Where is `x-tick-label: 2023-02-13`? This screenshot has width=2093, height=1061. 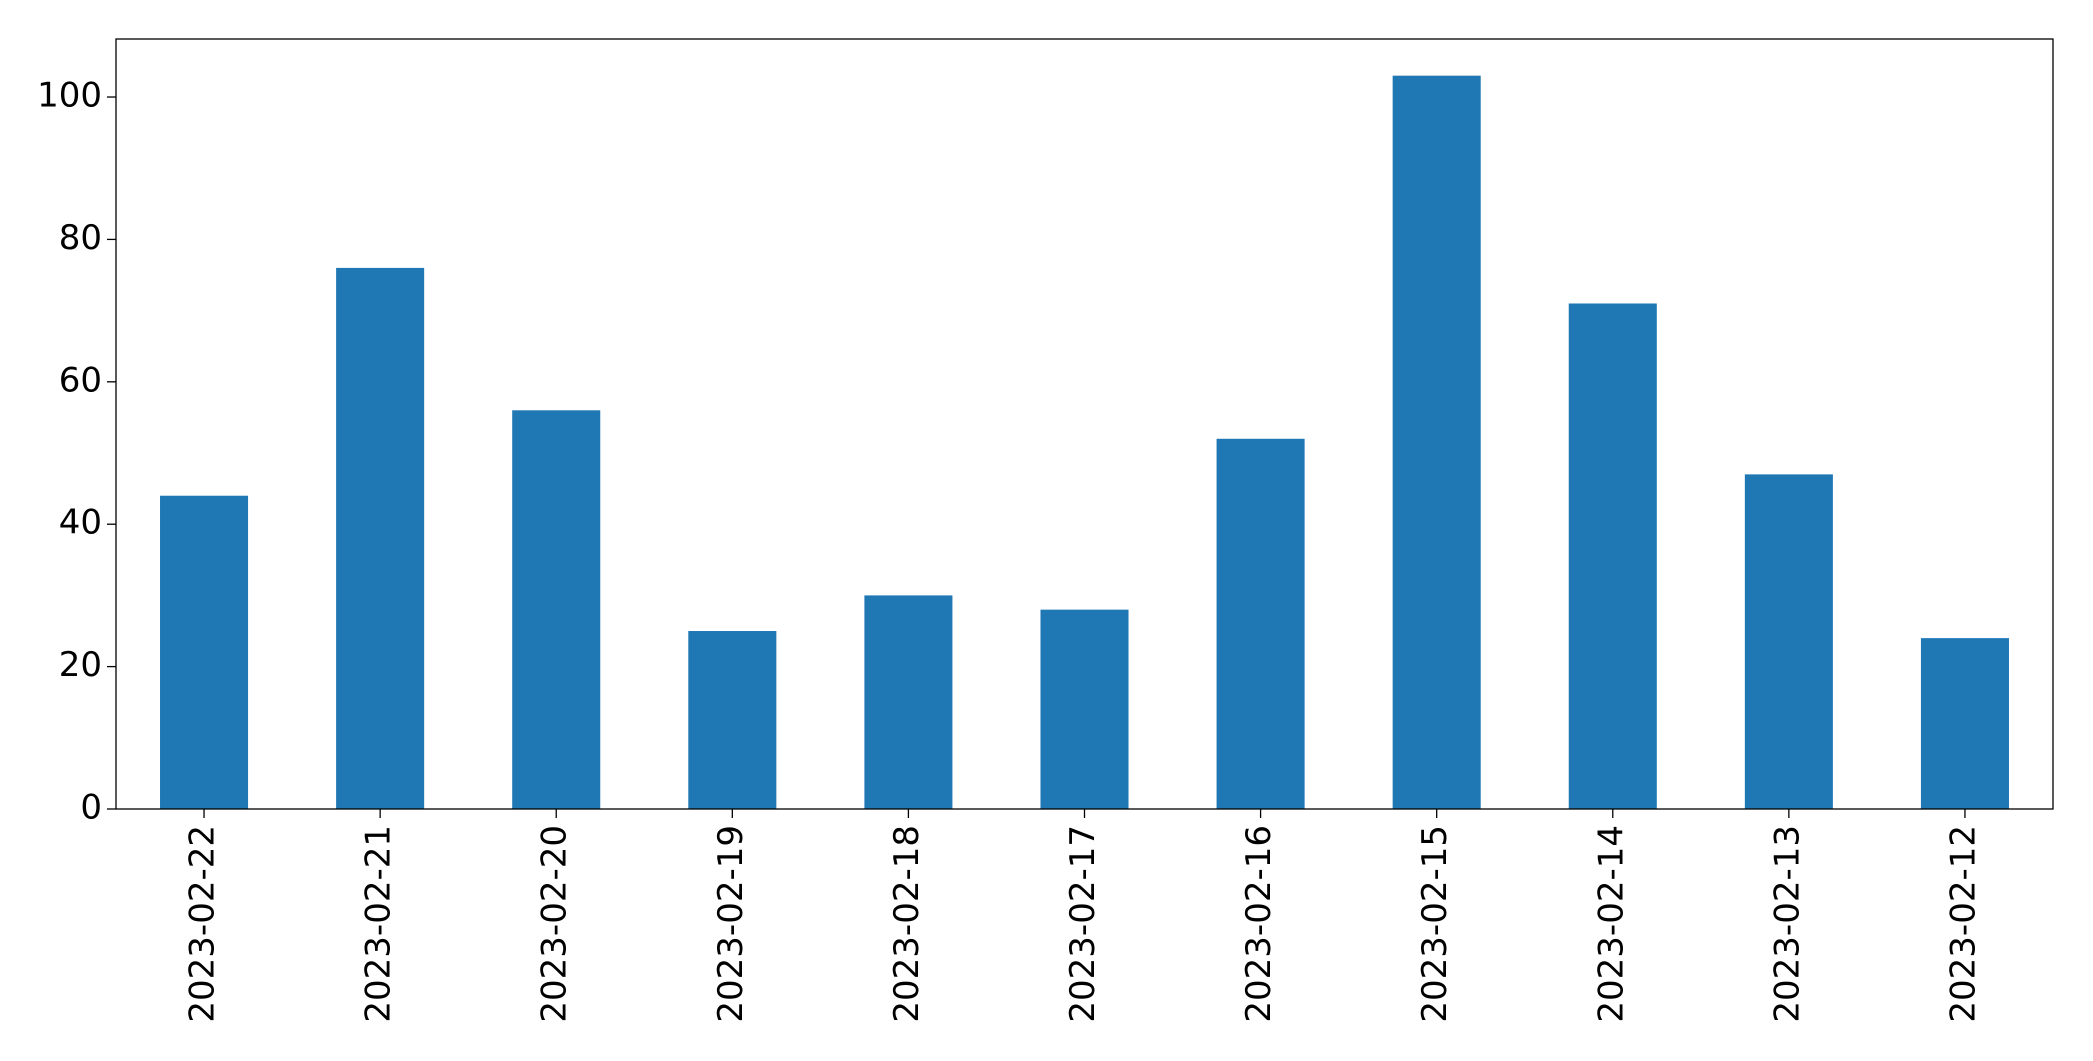 x-tick-label: 2023-02-13 is located at coordinates (1787, 924).